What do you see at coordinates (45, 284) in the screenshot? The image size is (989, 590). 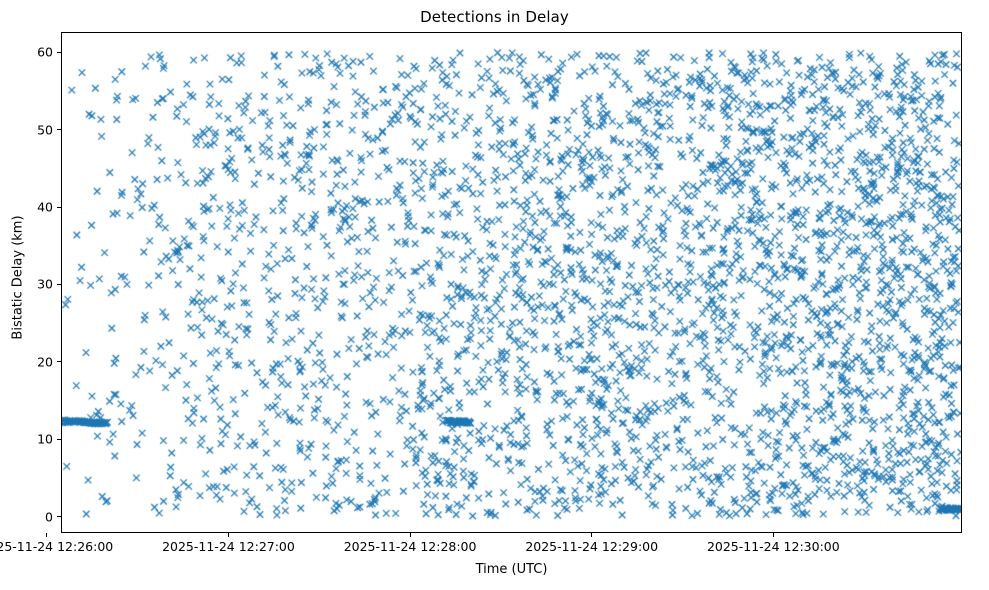 I see `y-tick-label: 30` at bounding box center [45, 284].